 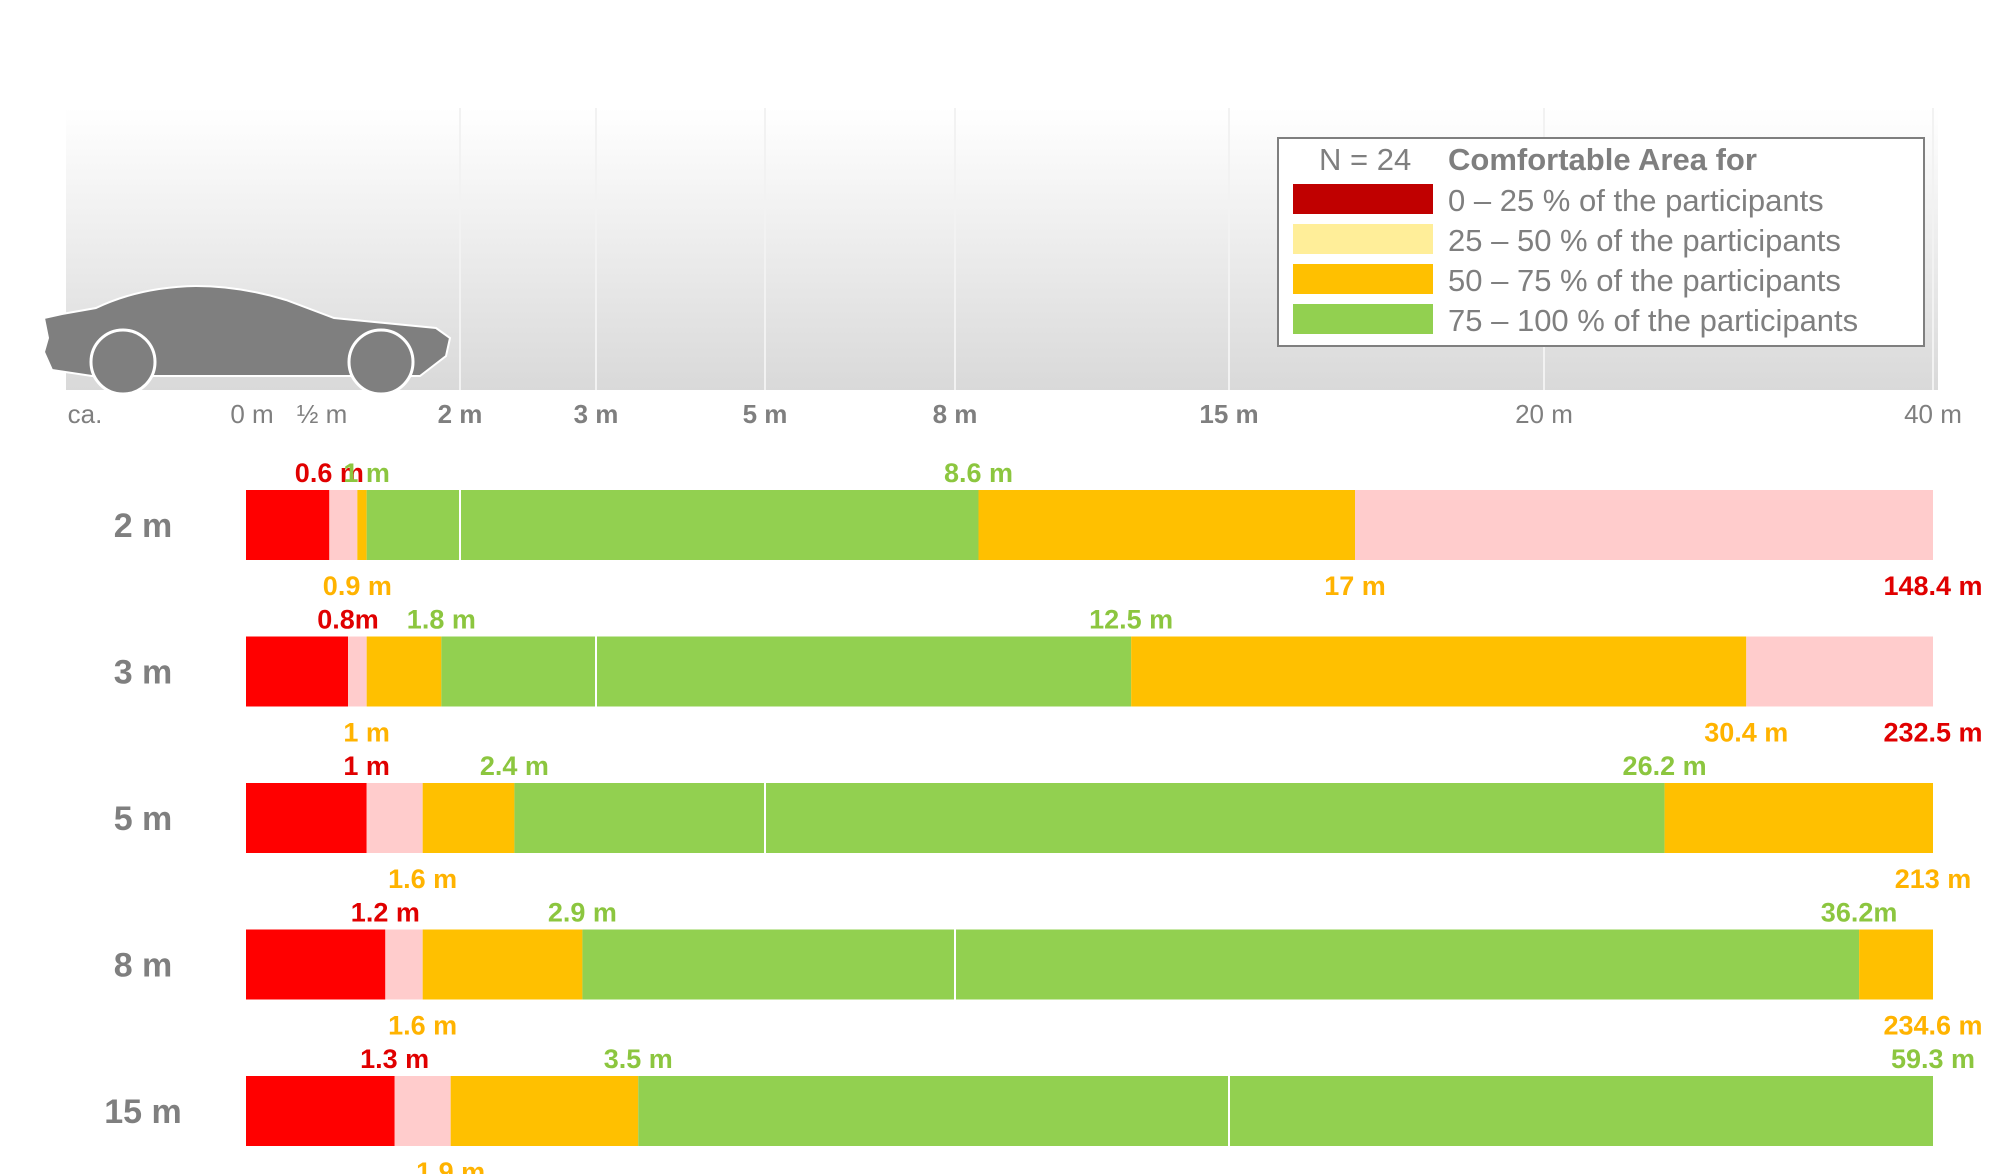 What do you see at coordinates (514, 766) in the screenshot?
I see `value-label: 2.4 m` at bounding box center [514, 766].